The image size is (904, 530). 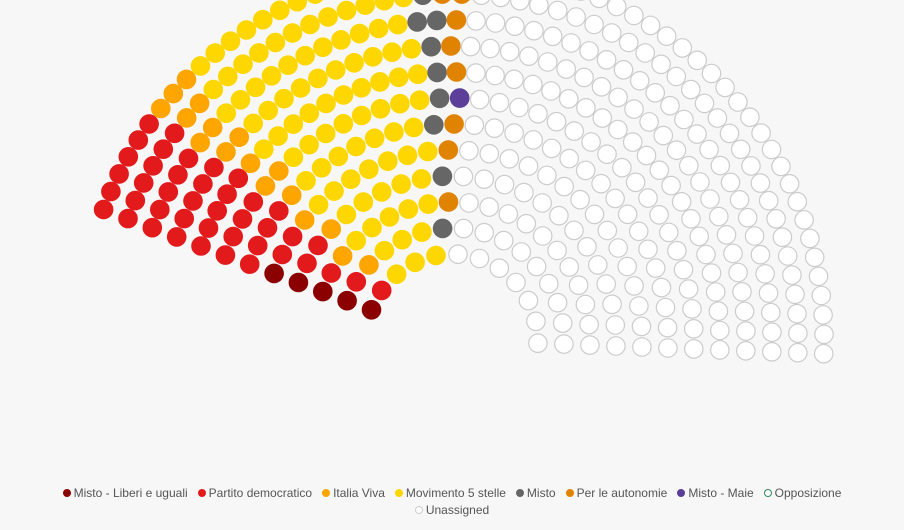 I want to click on legend-item: Opposizione, so click(x=802, y=493).